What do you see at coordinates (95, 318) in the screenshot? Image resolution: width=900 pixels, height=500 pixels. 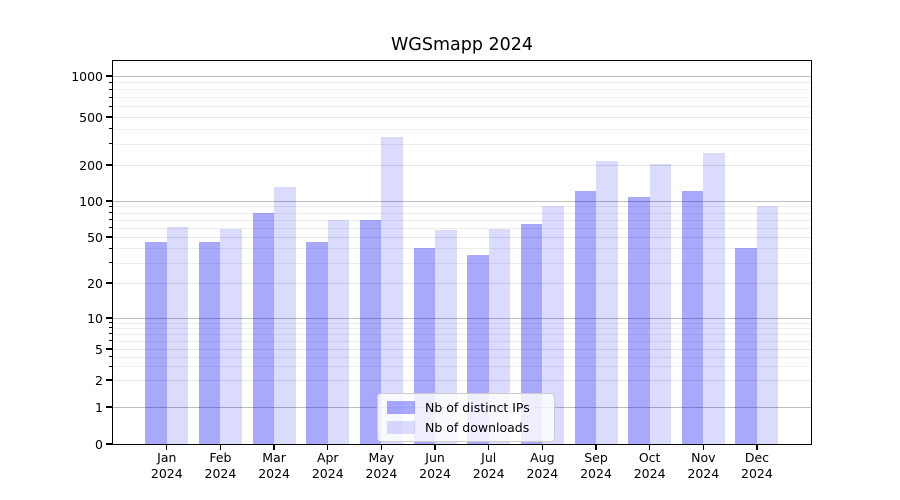 I see `y-tick-label: 10` at bounding box center [95, 318].